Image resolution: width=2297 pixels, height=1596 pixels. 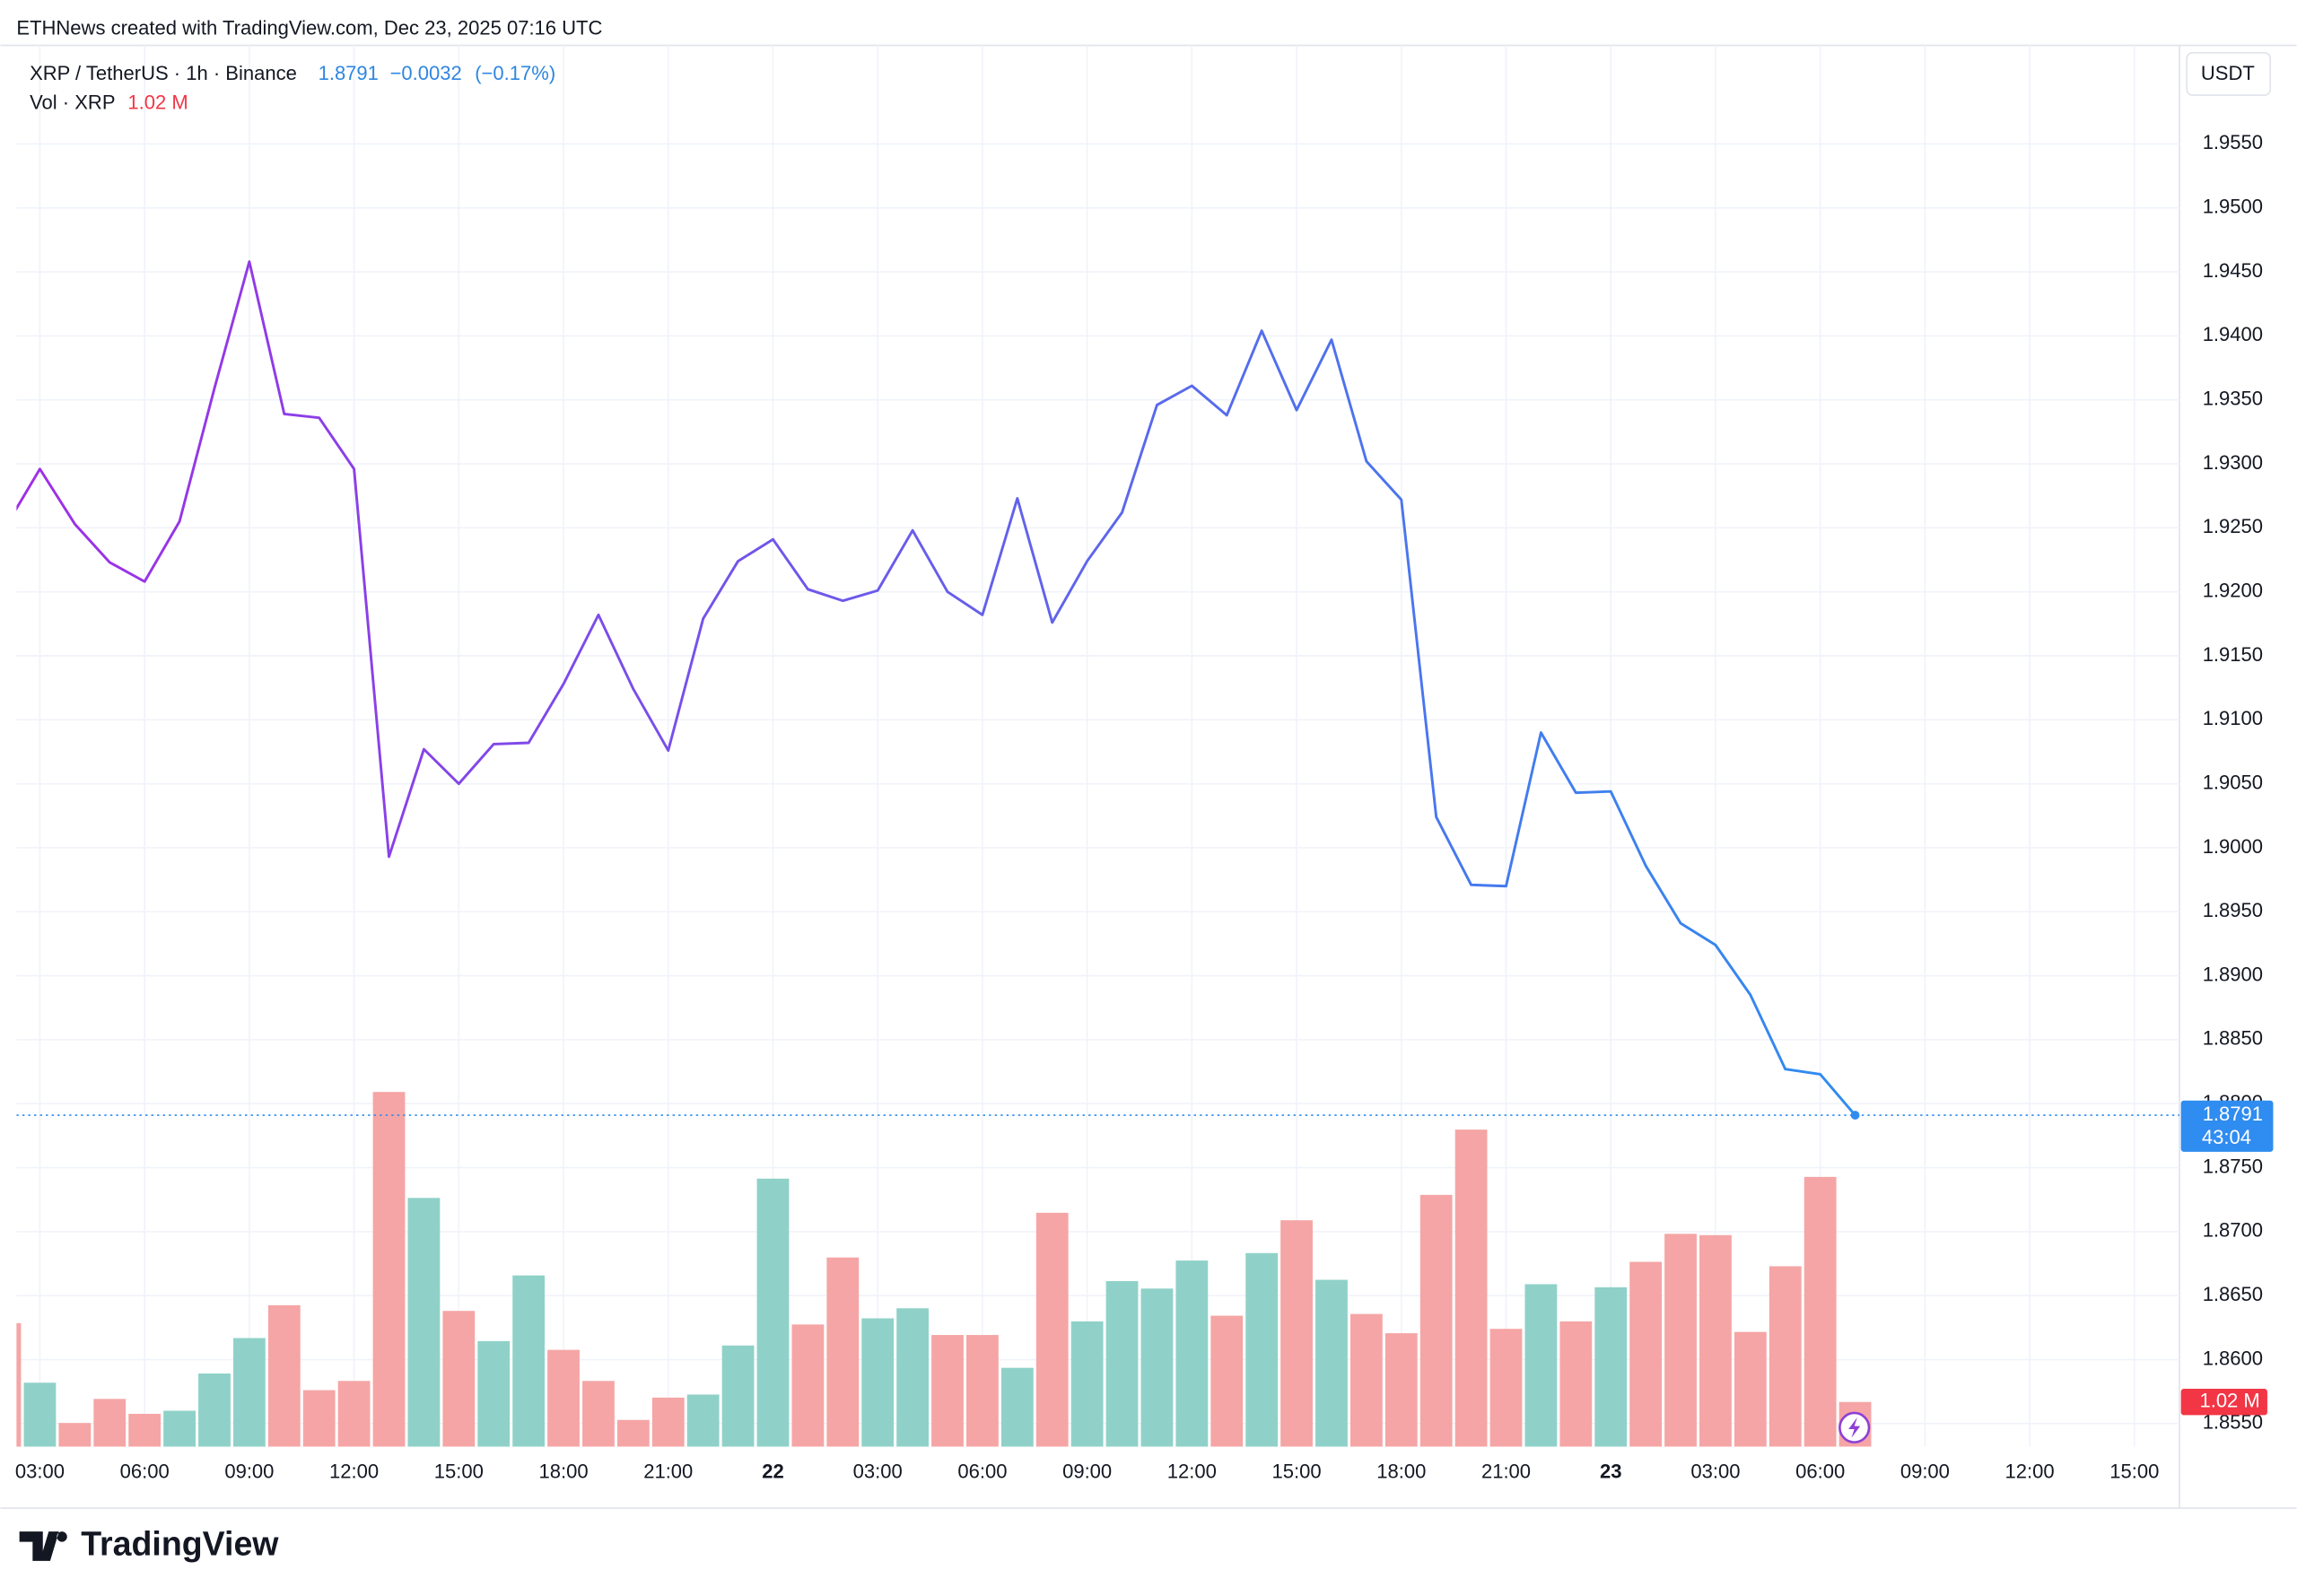 What do you see at coordinates (349, 73) in the screenshot?
I see `price: 1.8791` at bounding box center [349, 73].